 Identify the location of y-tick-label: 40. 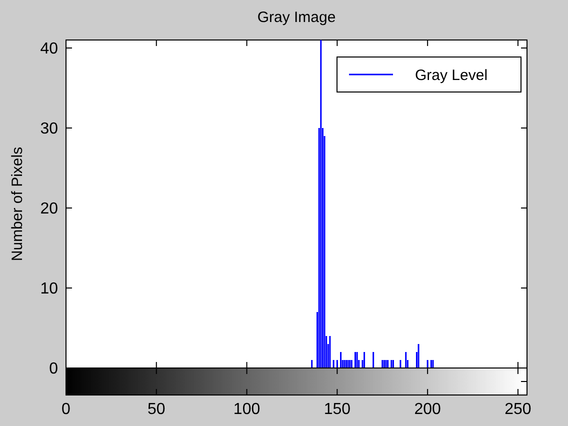
(49, 49).